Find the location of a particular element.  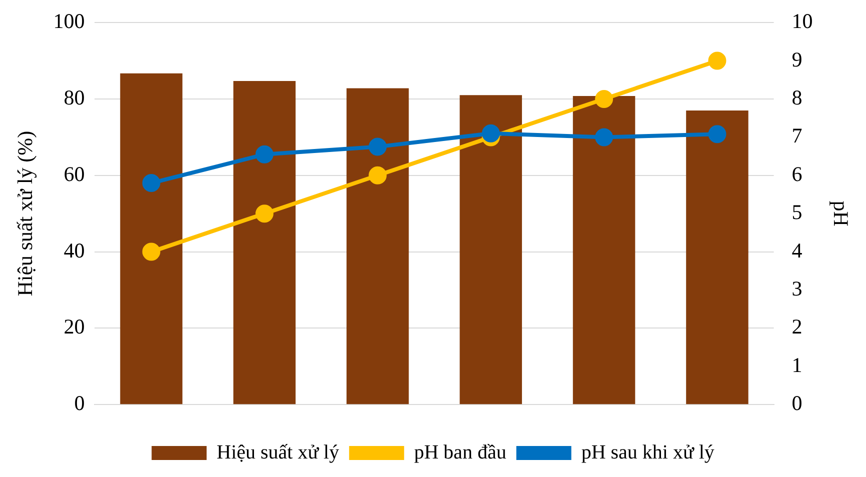

y2-axis-title: pH is located at coordinates (840, 213).